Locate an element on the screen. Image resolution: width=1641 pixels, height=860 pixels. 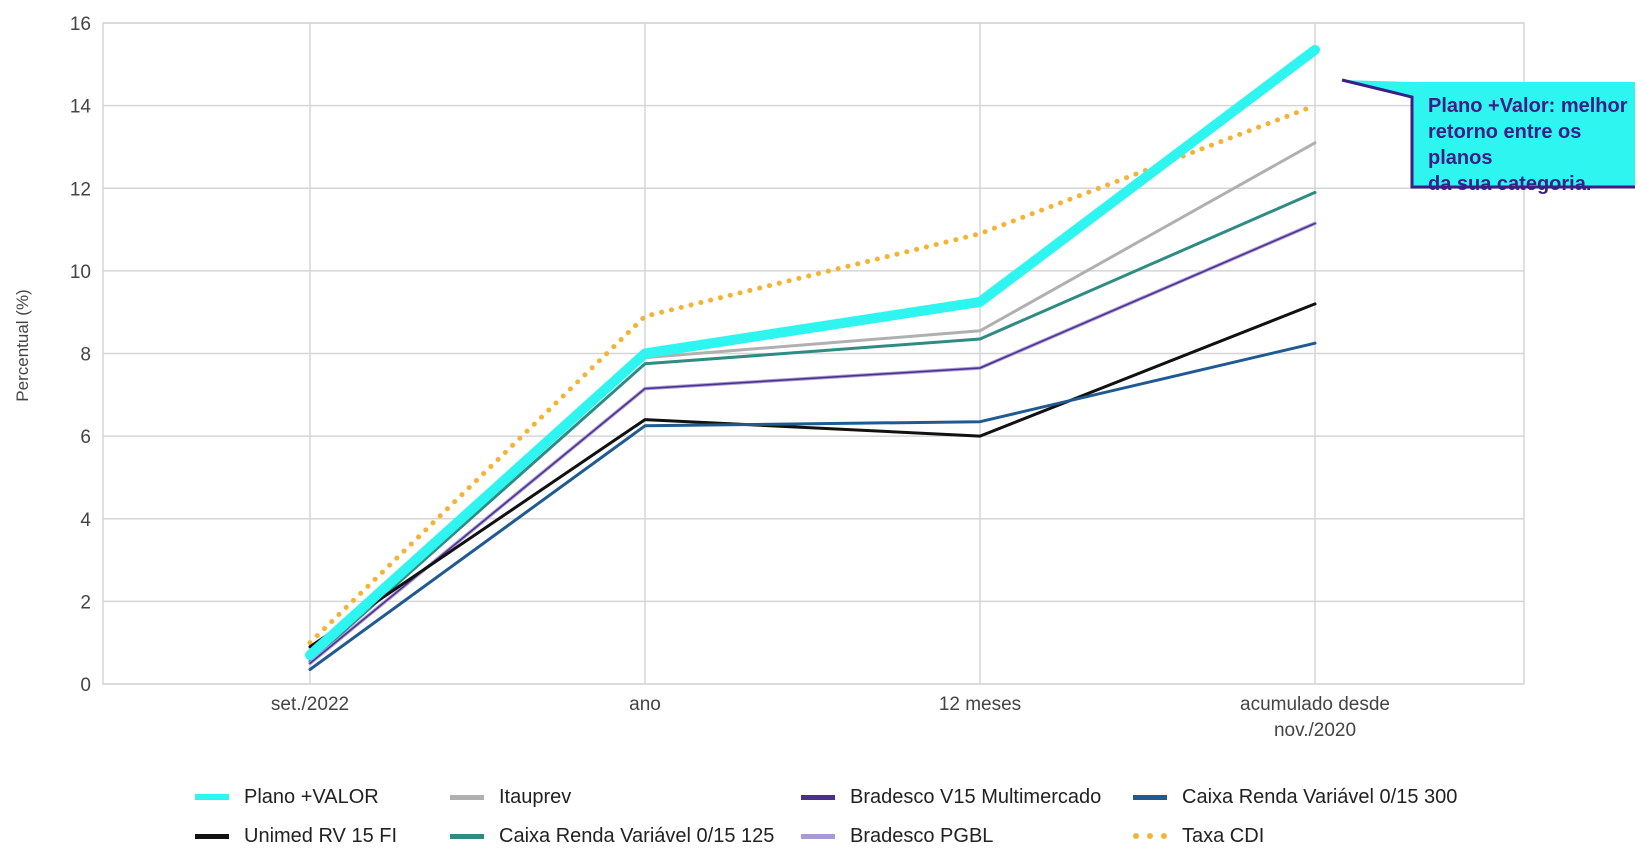
legend-item-bradesco-pgbl: Bradesco PGBL is located at coordinates (897, 836).